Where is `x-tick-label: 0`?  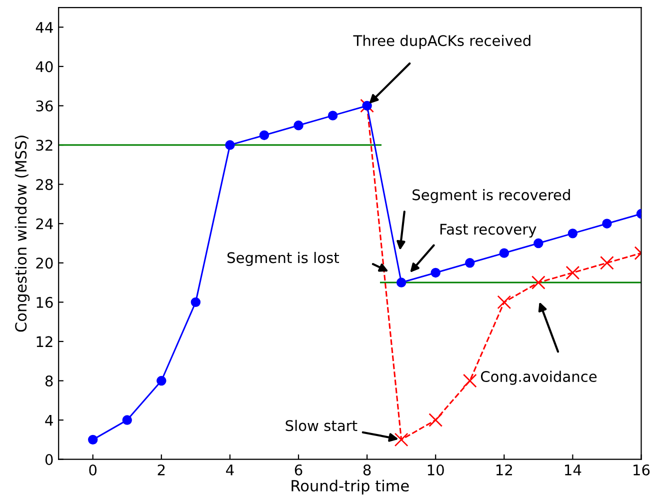
x-tick-label: 0 is located at coordinates (93, 470).